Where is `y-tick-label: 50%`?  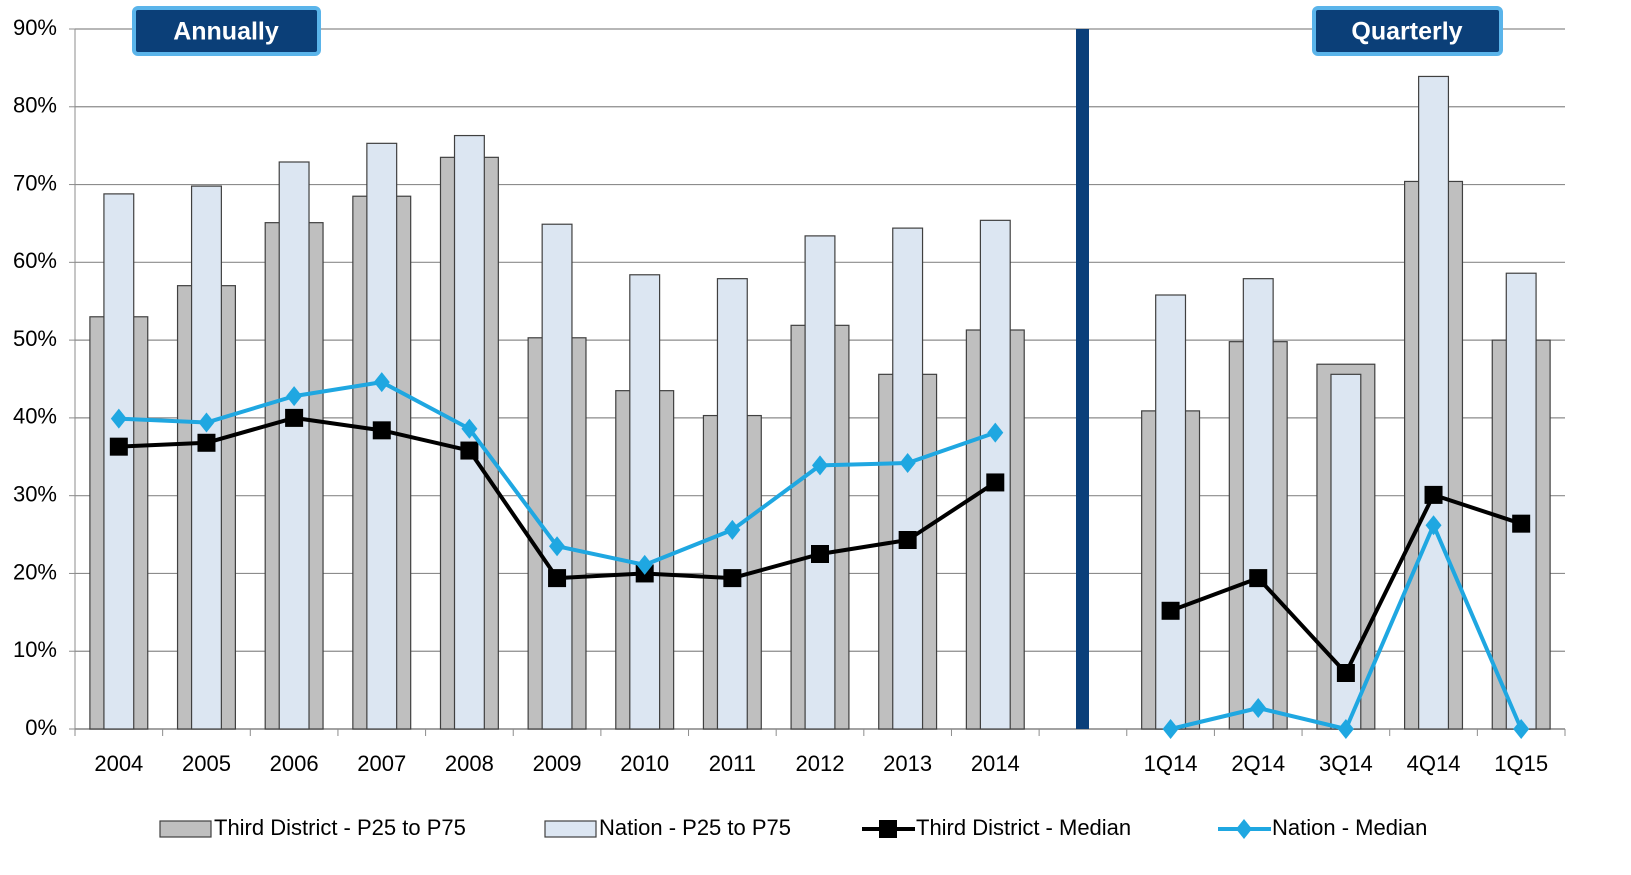
y-tick-label: 50% is located at coordinates (35, 338).